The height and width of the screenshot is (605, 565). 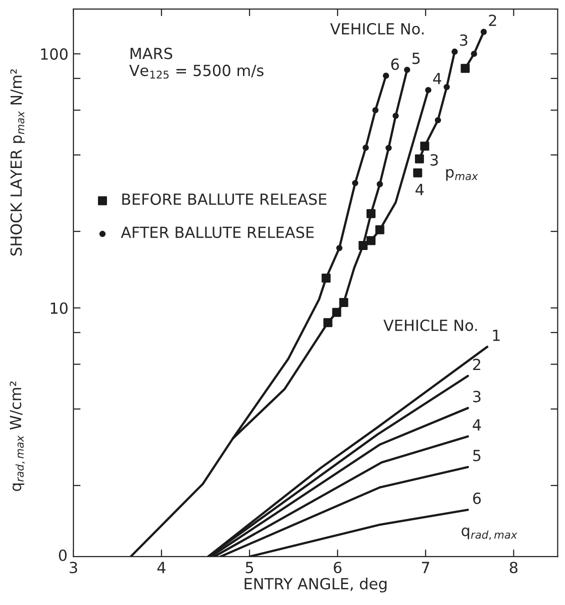 What do you see at coordinates (54, 54) in the screenshot?
I see `y-tick-label: 100` at bounding box center [54, 54].